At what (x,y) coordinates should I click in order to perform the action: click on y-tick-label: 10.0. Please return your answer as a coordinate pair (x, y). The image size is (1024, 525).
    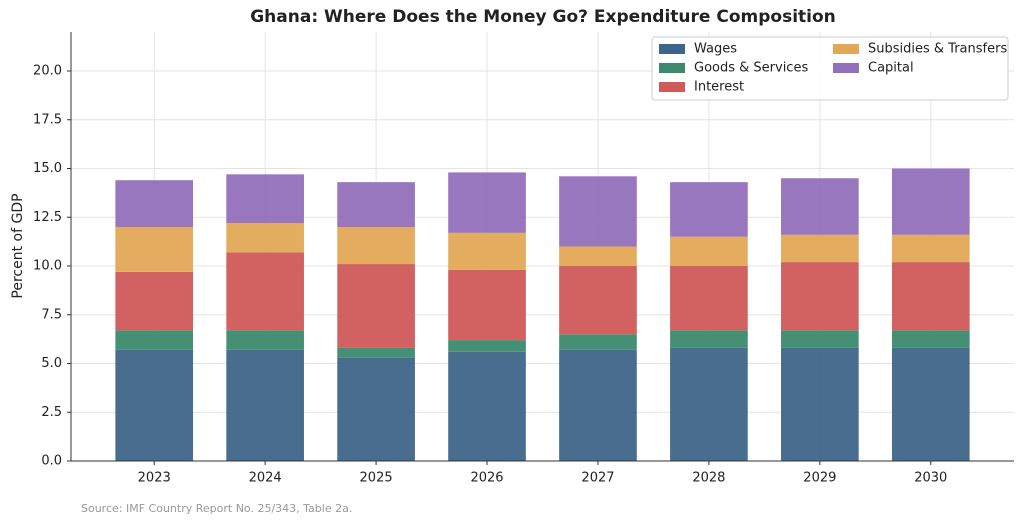
    Looking at the image, I should click on (47, 266).